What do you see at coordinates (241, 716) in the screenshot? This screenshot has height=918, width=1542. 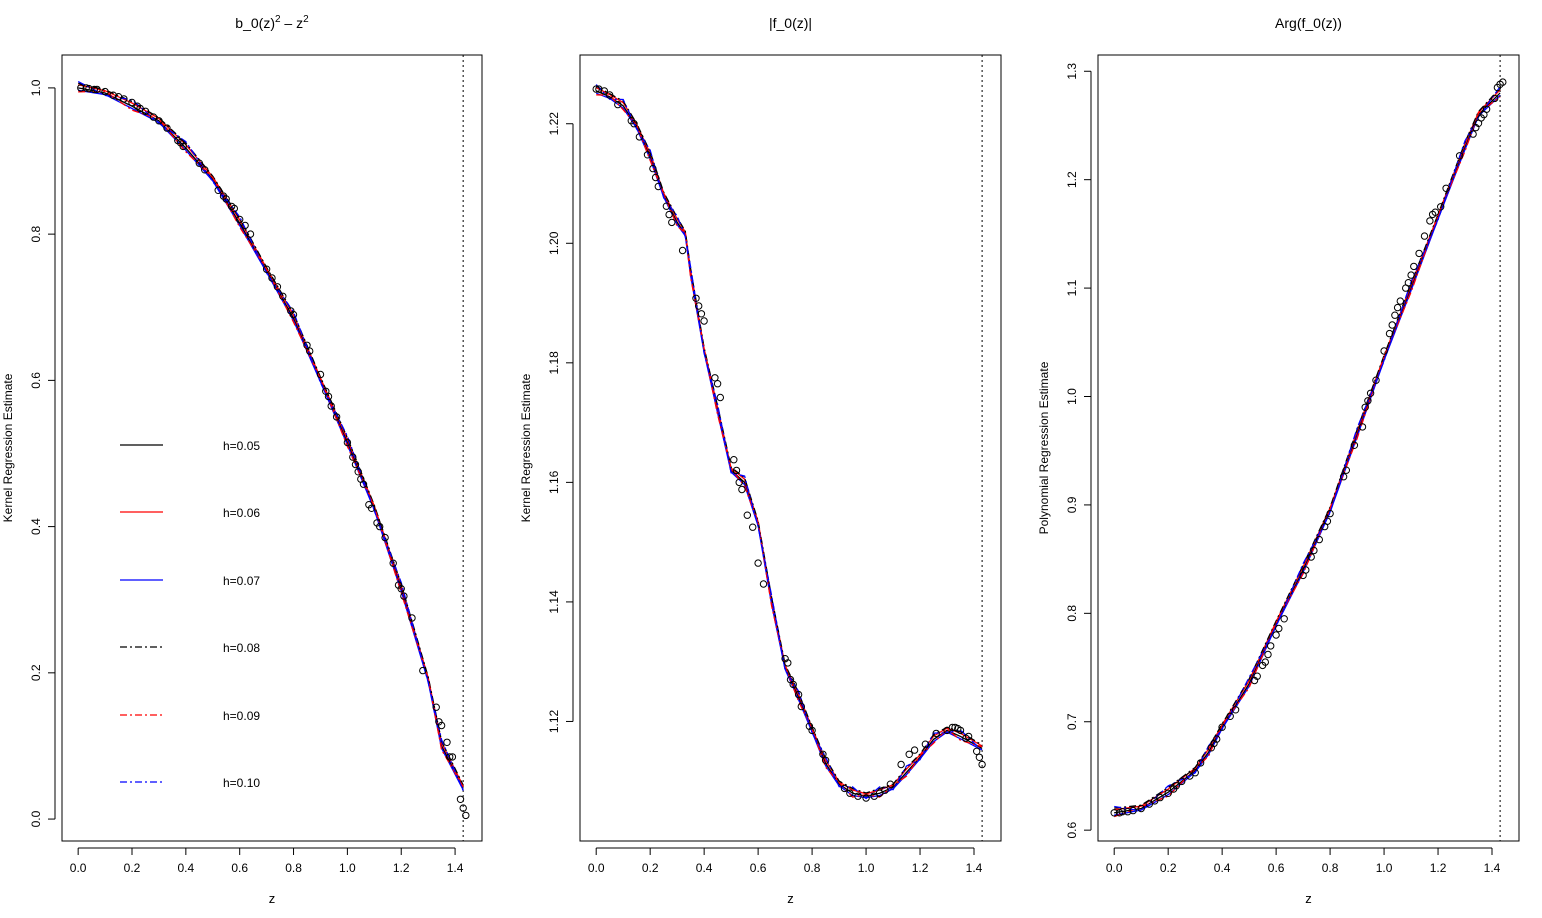 I see `legend-label: h=0.09` at bounding box center [241, 716].